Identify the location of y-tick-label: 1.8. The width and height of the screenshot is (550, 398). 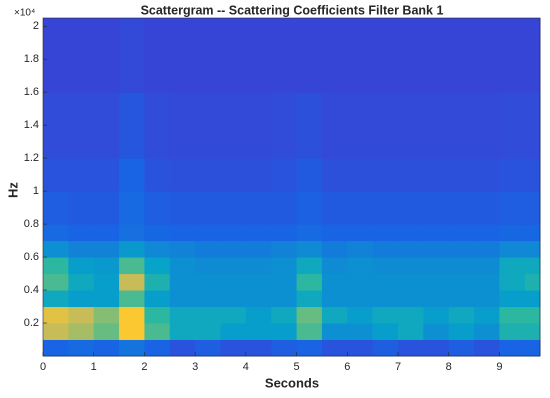
(31, 59).